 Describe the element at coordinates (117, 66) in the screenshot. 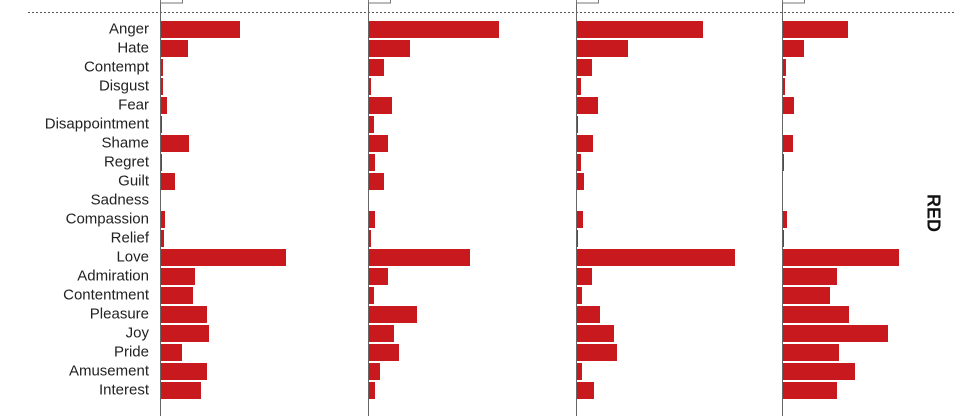

I see `category-label: Contempt` at that location.